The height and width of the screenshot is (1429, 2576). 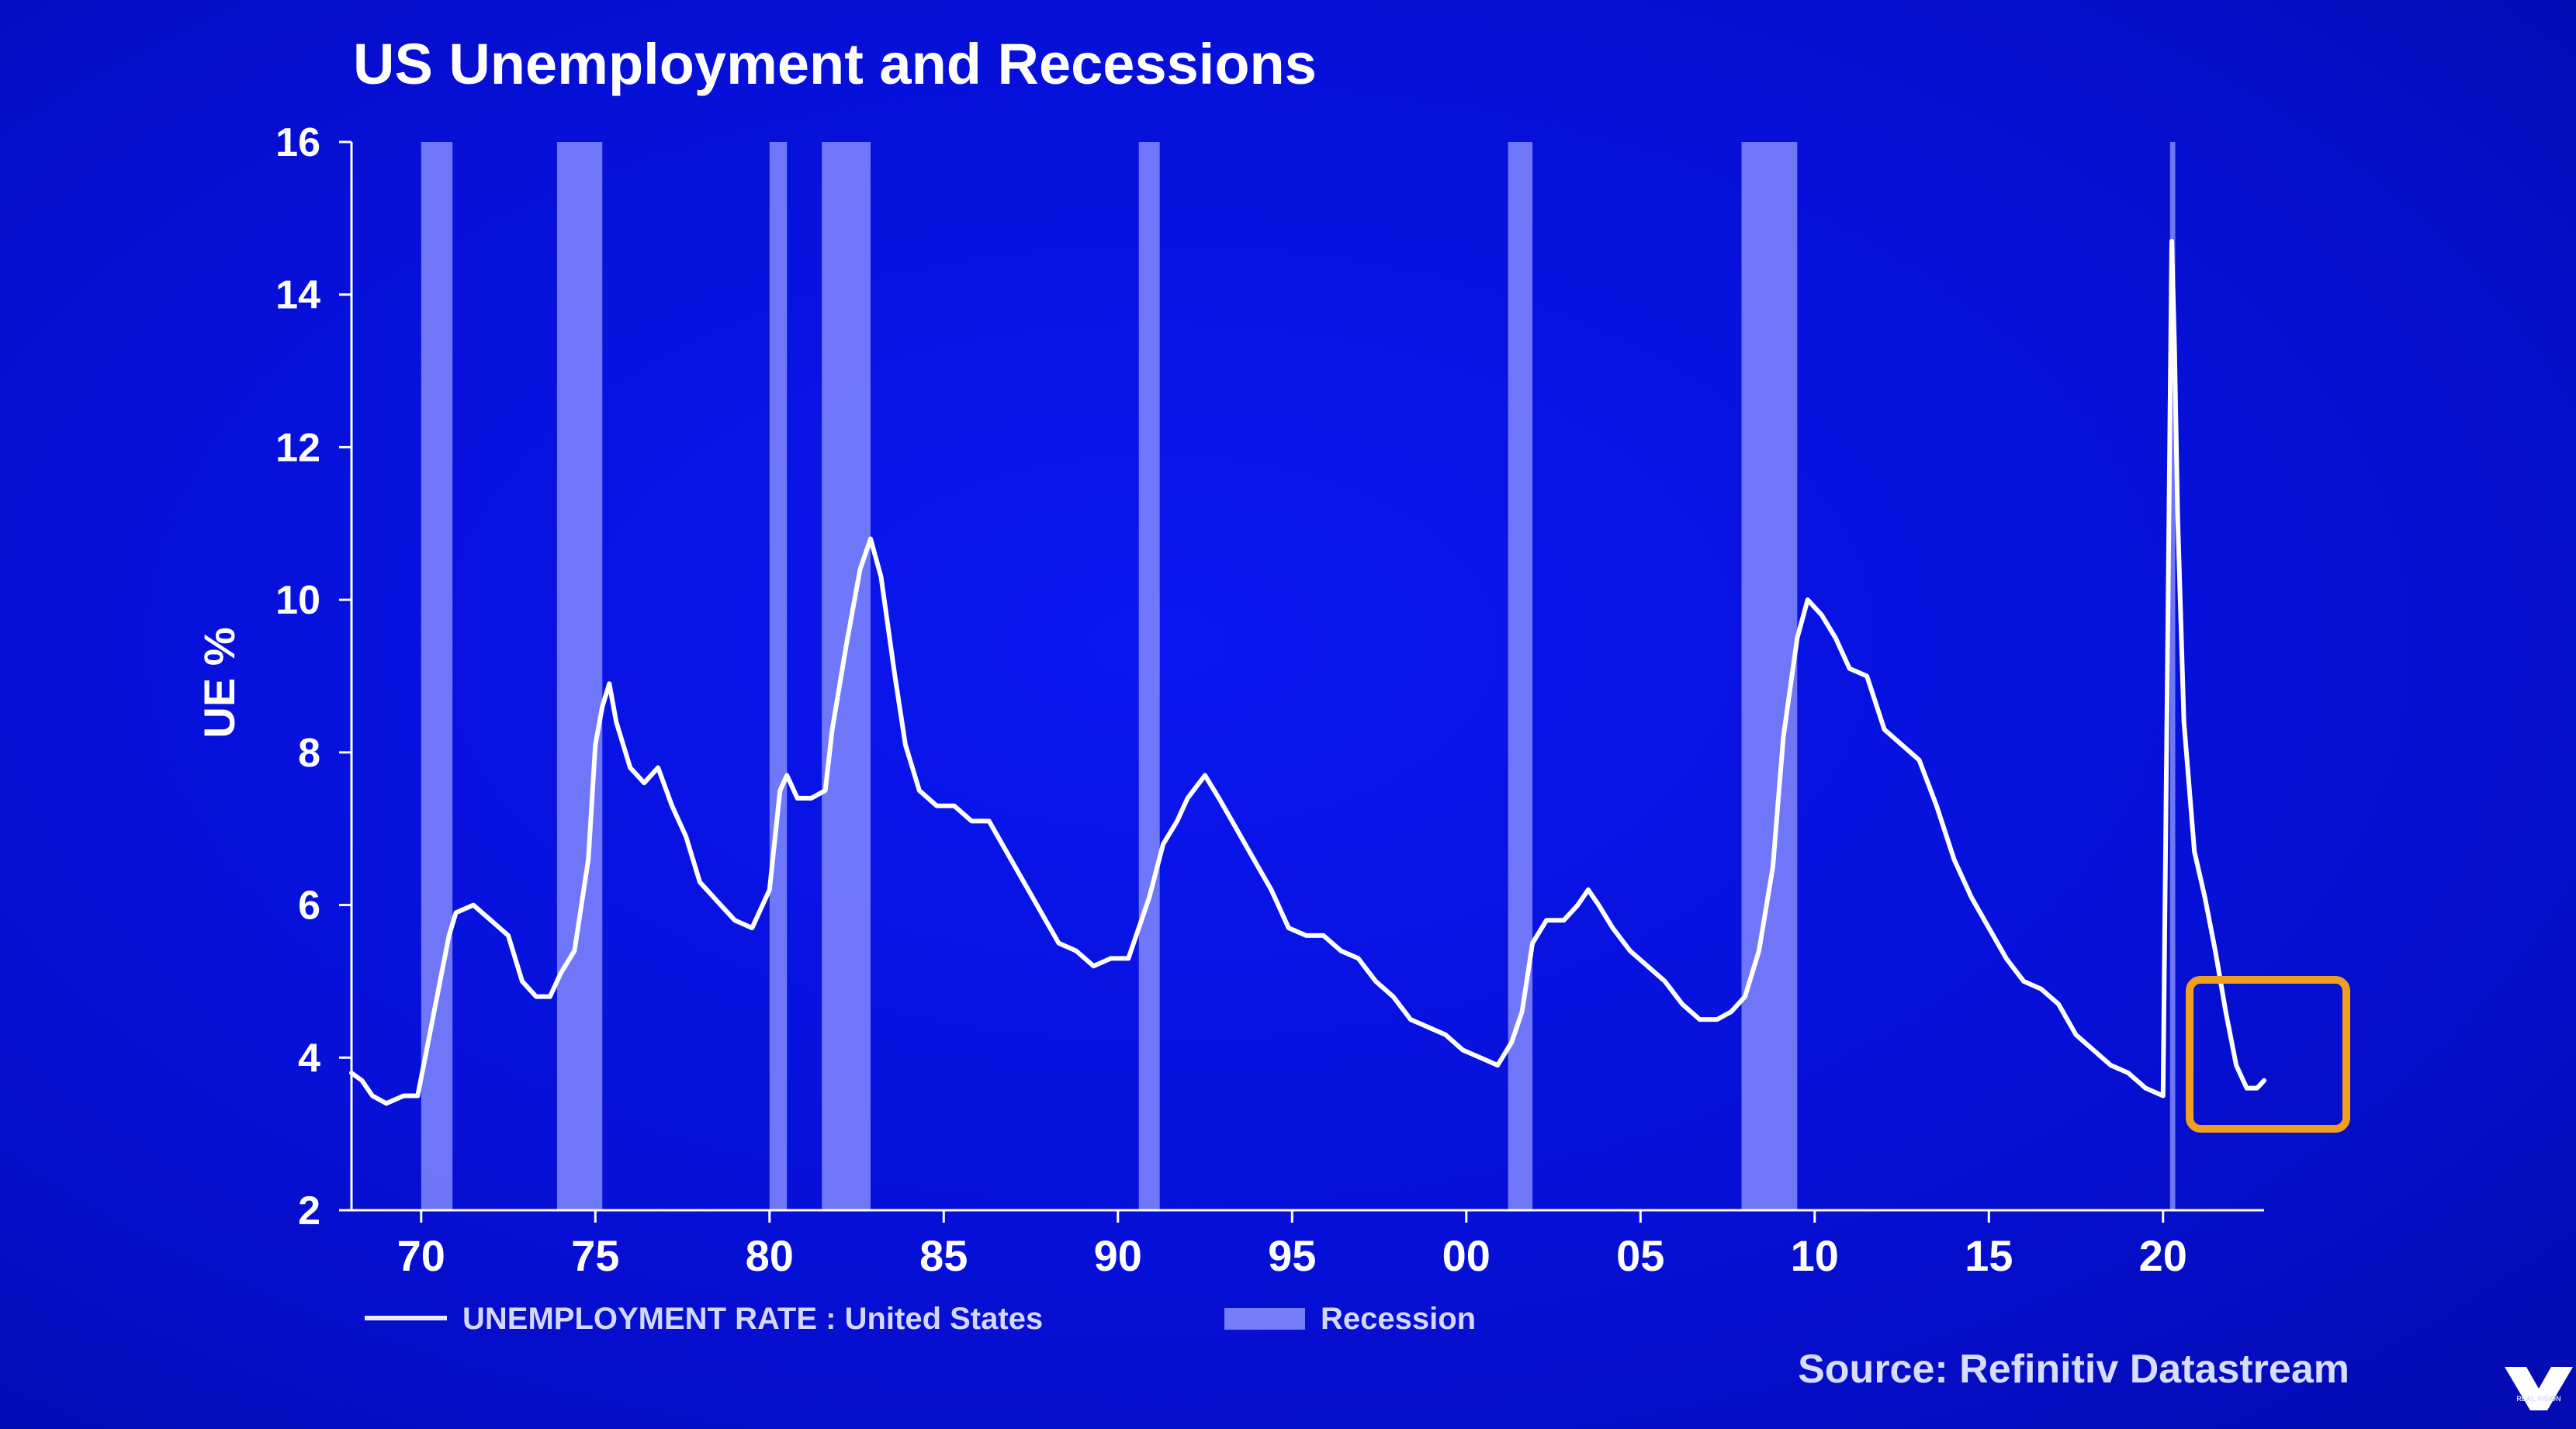 What do you see at coordinates (297, 447) in the screenshot?
I see `y-tick-label: 12` at bounding box center [297, 447].